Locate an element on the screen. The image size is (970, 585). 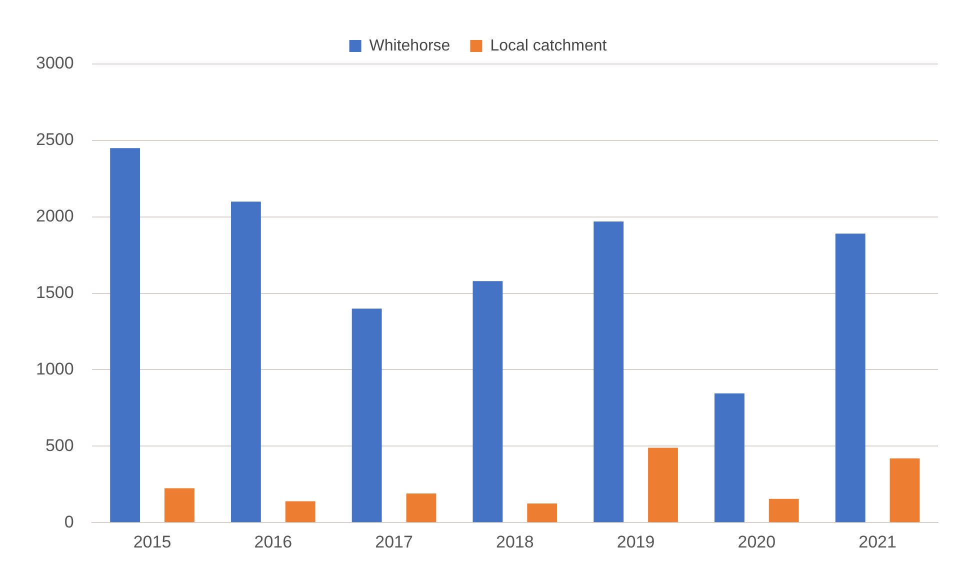
y-tick-label: 500 is located at coordinates (59, 445).